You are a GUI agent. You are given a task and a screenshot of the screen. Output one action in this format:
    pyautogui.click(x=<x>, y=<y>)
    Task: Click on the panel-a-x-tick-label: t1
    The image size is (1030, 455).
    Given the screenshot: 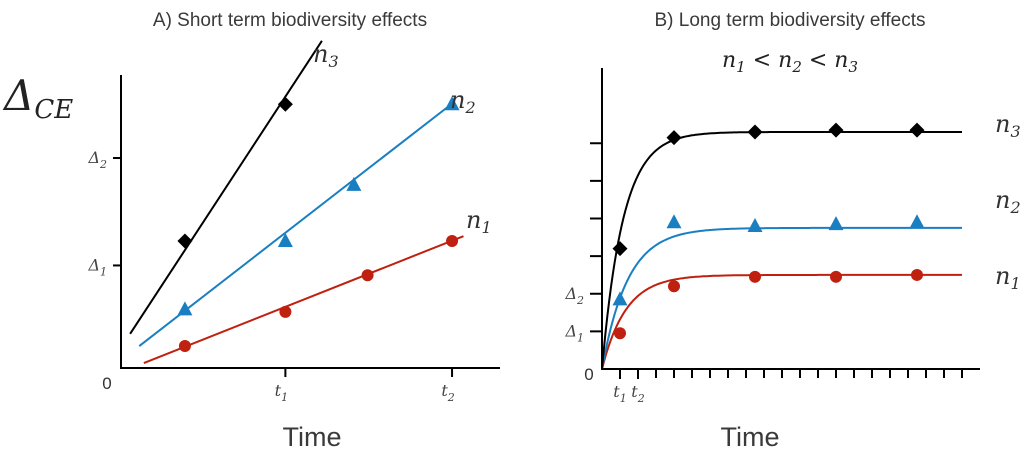 What is the action you would take?
    pyautogui.click(x=281, y=392)
    